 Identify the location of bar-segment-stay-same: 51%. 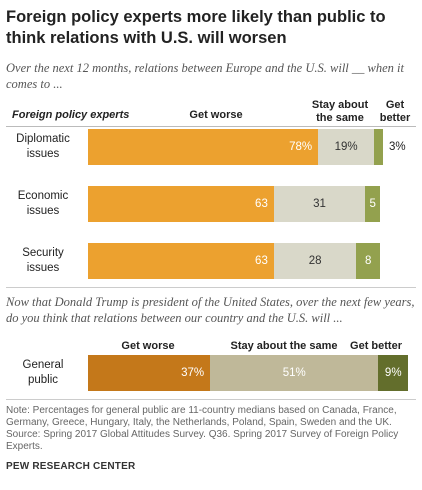
(294, 373).